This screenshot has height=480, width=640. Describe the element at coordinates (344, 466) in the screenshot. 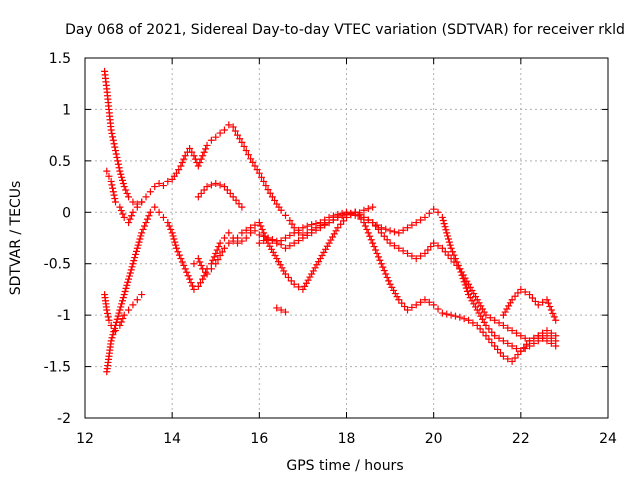

I see `x-axis-label: GPS time / hours` at that location.